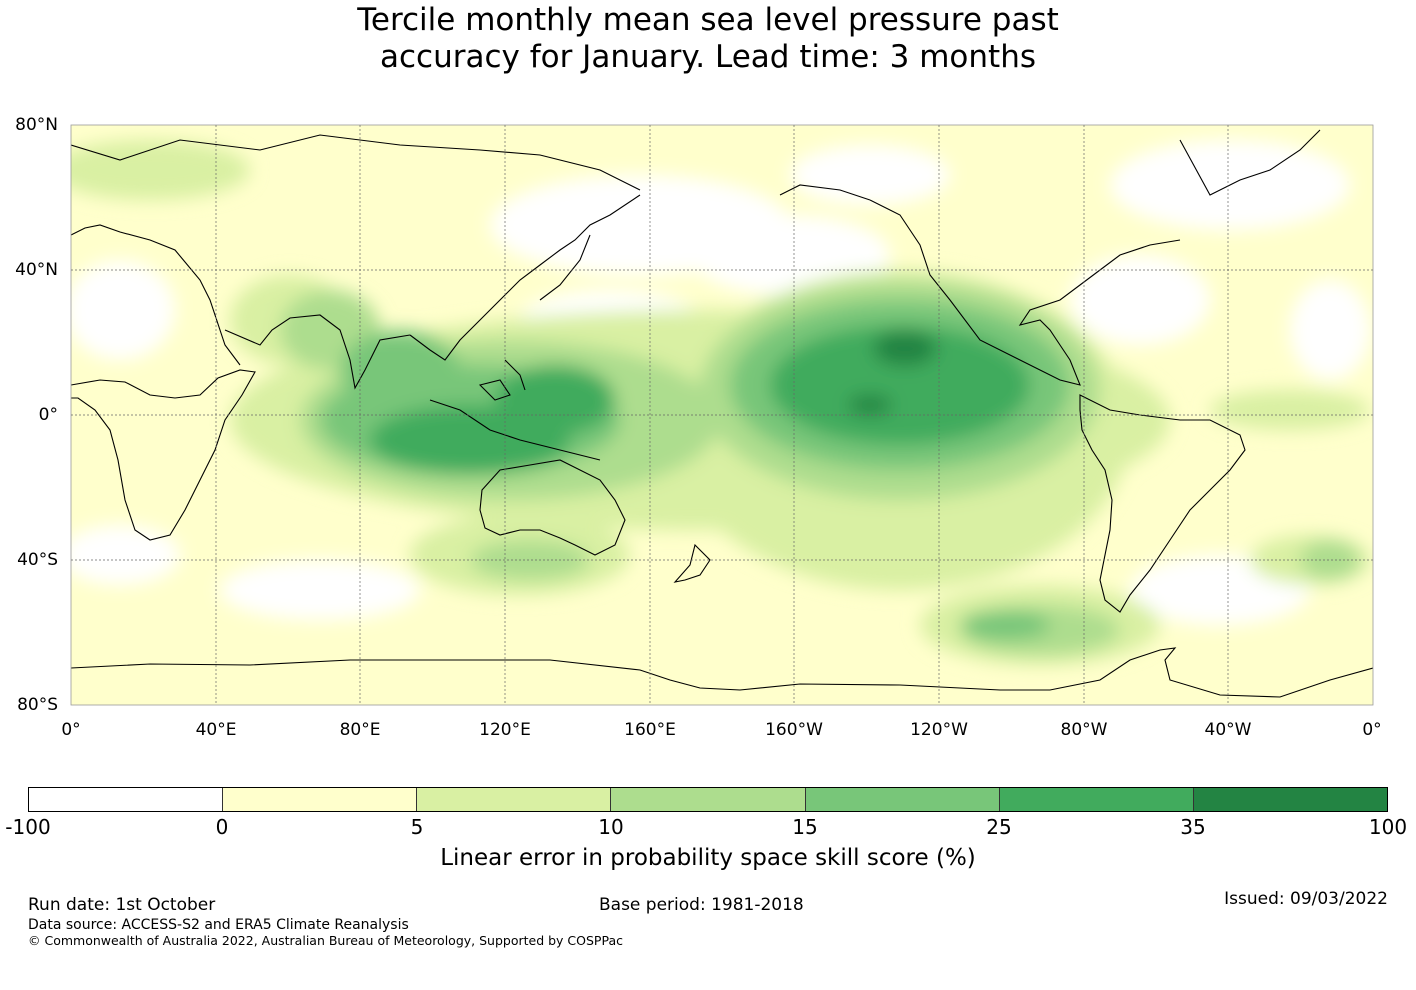  What do you see at coordinates (37, 705) in the screenshot?
I see `lat-label-80s: 80°S` at bounding box center [37, 705].